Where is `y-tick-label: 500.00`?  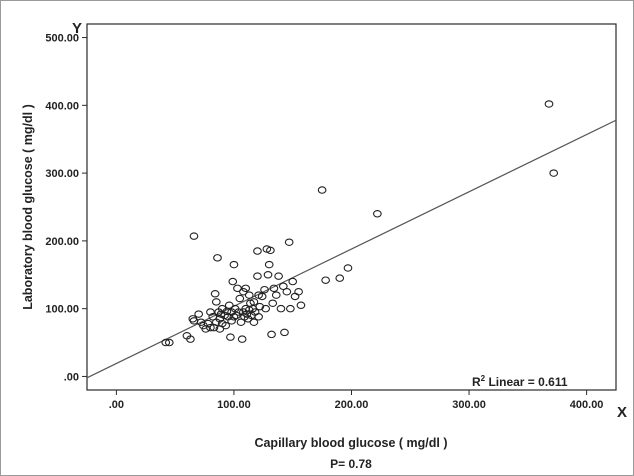
y-tick-label: 500.00 is located at coordinates (62, 39).